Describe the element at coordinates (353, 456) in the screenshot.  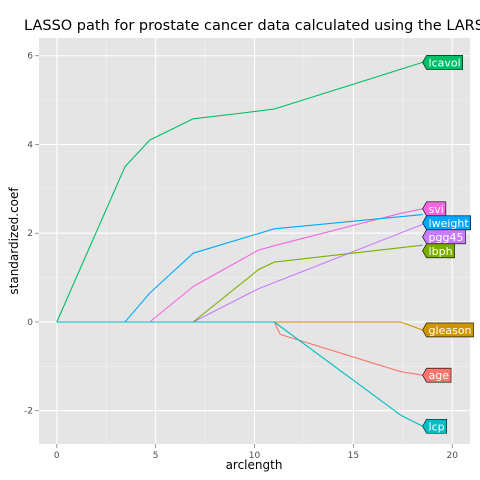
I see `x-tick-label: 15` at that location.